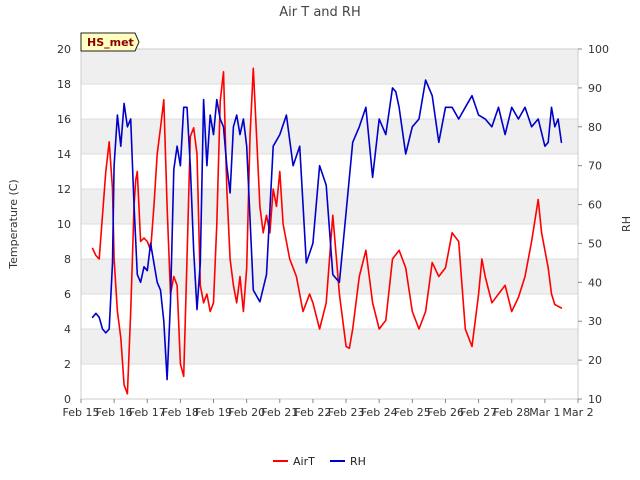  What do you see at coordinates (319, 12) in the screenshot?
I see `chart-title: Air T and RH` at bounding box center [319, 12].